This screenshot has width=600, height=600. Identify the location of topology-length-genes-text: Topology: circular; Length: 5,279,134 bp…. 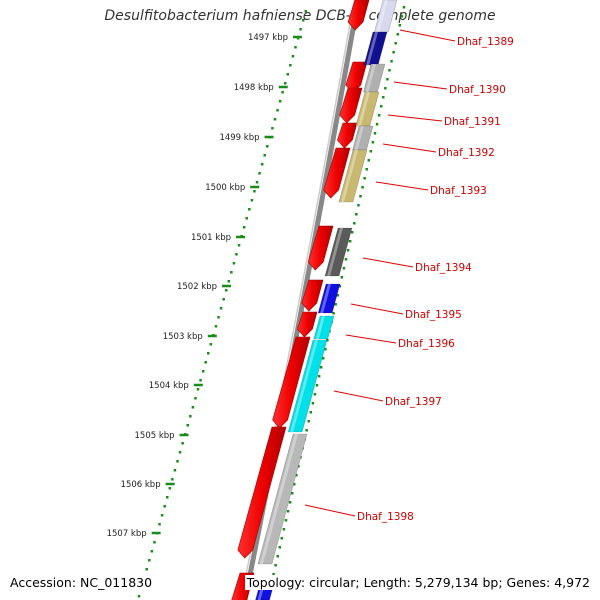
(418, 582).